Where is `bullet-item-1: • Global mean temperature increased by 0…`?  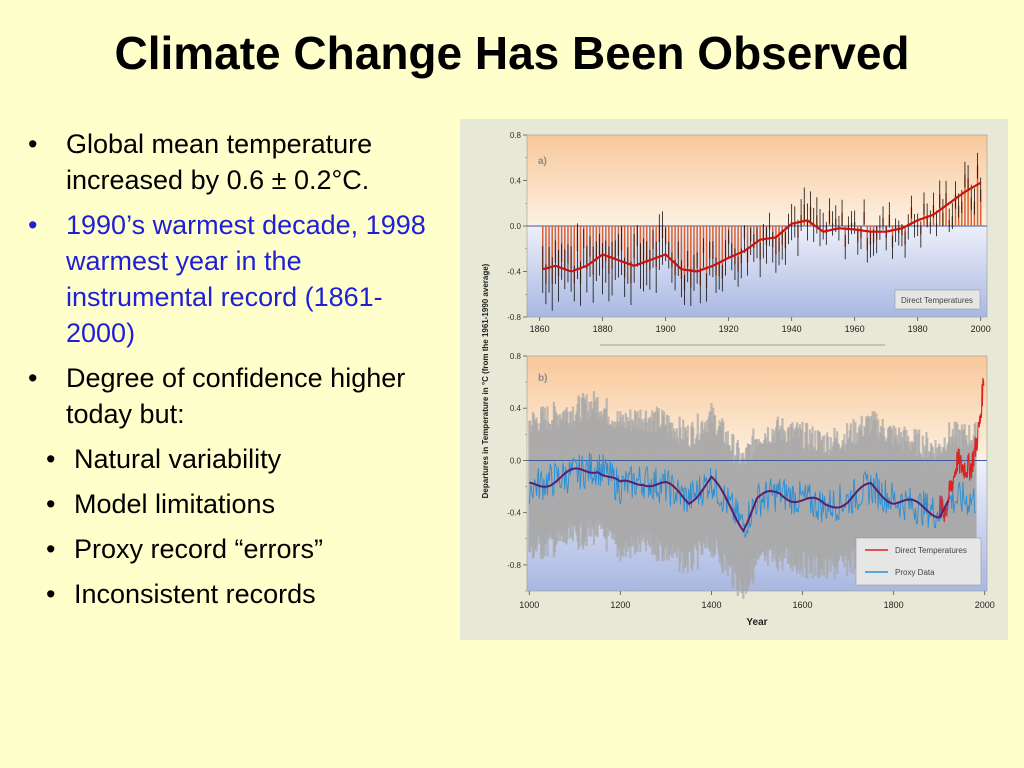 bullet-item-1: • Global mean temperature increased by 0… is located at coordinates (238, 162).